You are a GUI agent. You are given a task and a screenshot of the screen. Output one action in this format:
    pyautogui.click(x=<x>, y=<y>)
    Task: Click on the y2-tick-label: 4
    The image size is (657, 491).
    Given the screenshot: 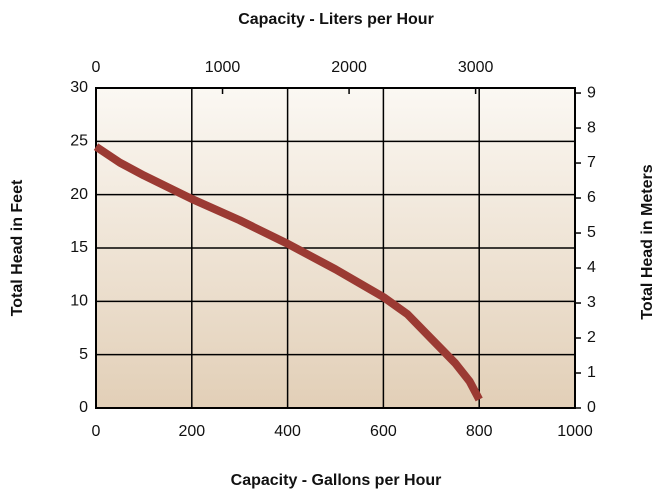 What is the action you would take?
    pyautogui.click(x=591, y=267)
    